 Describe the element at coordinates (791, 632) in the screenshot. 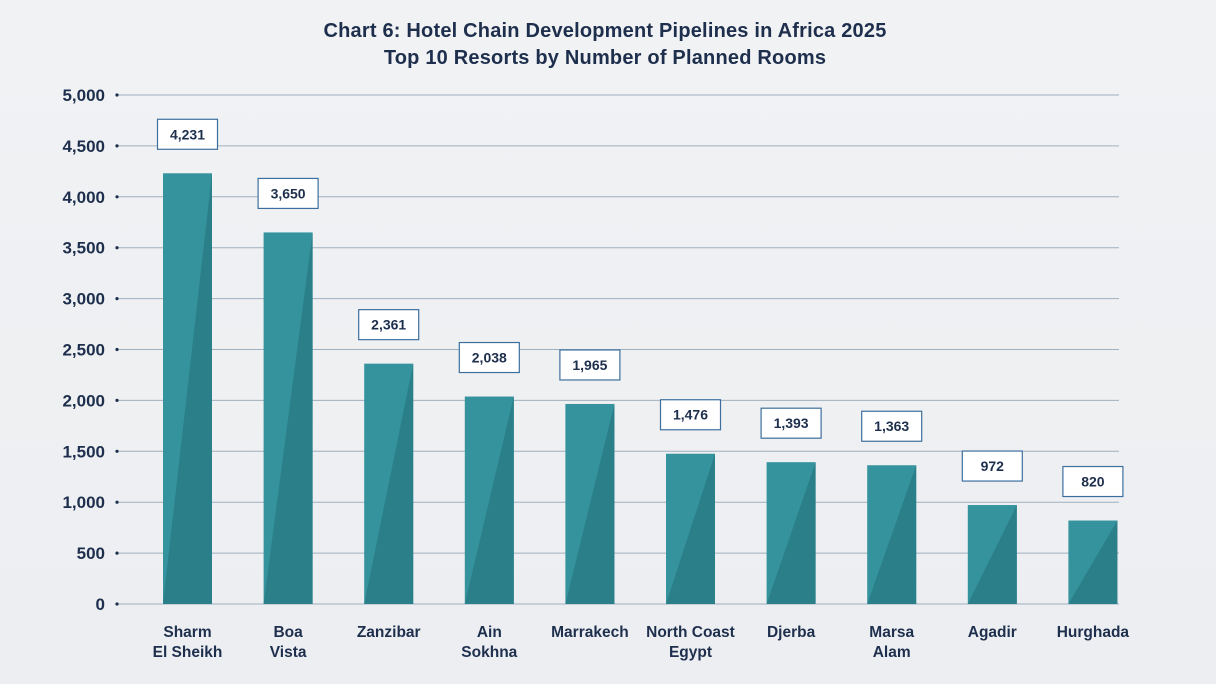

I see `x-category-label: Djerba` at that location.